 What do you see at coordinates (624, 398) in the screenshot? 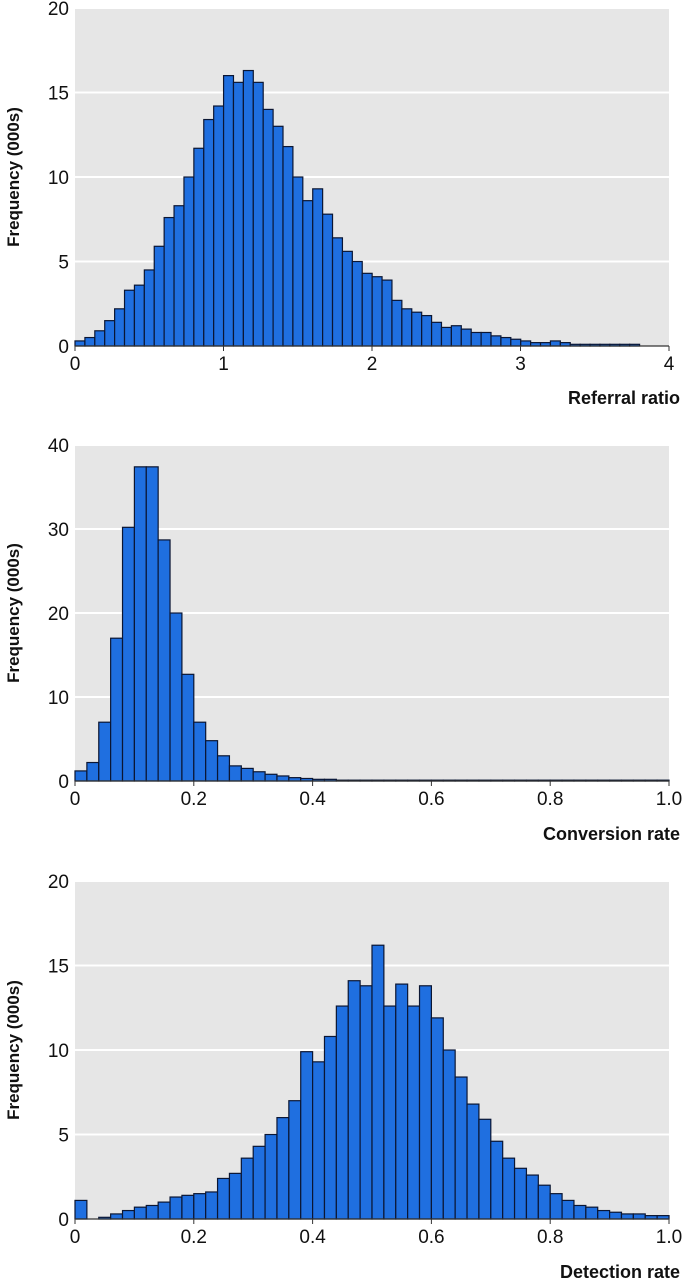
I see `x-axis-title-referral-ratio: Referral ratio` at bounding box center [624, 398].